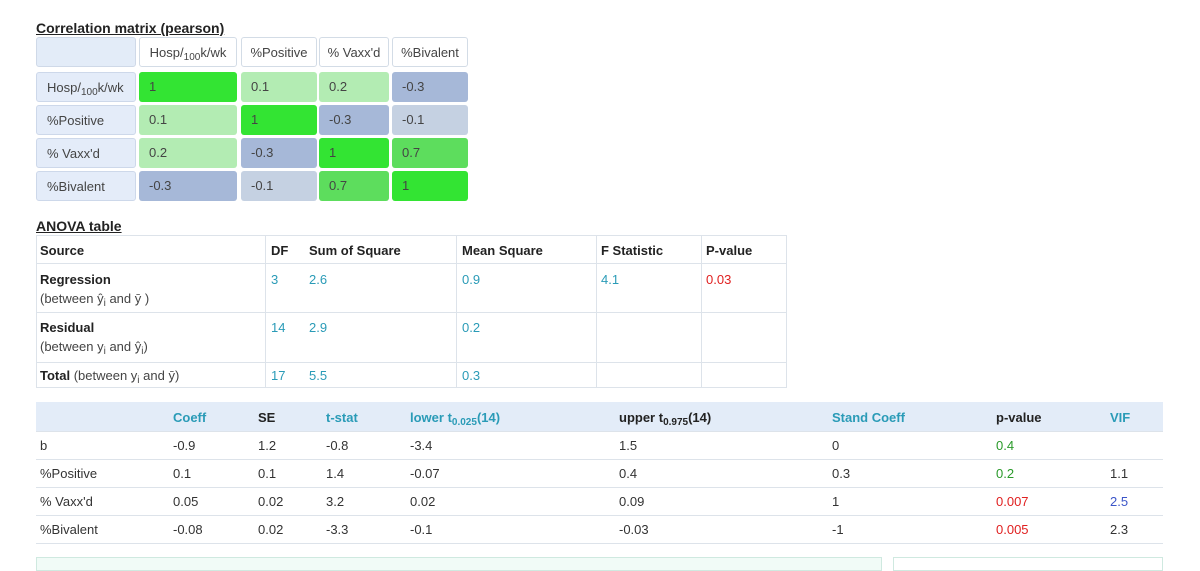  Describe the element at coordinates (190, 417) in the screenshot. I see `coef-header-coeff: Coeff` at that location.